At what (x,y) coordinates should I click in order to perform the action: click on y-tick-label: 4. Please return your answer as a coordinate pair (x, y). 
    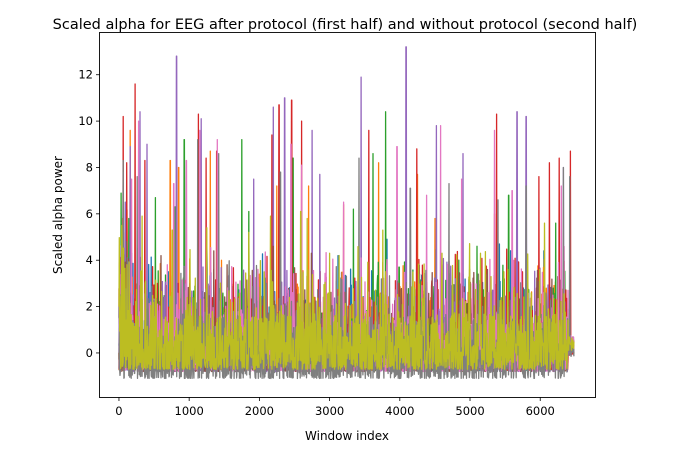
    Looking at the image, I should click on (89, 260).